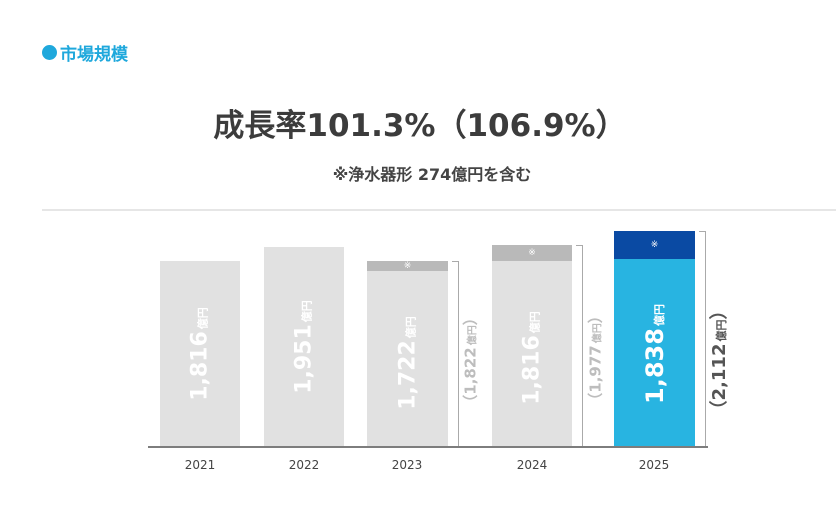 The height and width of the screenshot is (531, 840). What do you see at coordinates (407, 362) in the screenshot?
I see `bar-value: 1,722億円` at bounding box center [407, 362].